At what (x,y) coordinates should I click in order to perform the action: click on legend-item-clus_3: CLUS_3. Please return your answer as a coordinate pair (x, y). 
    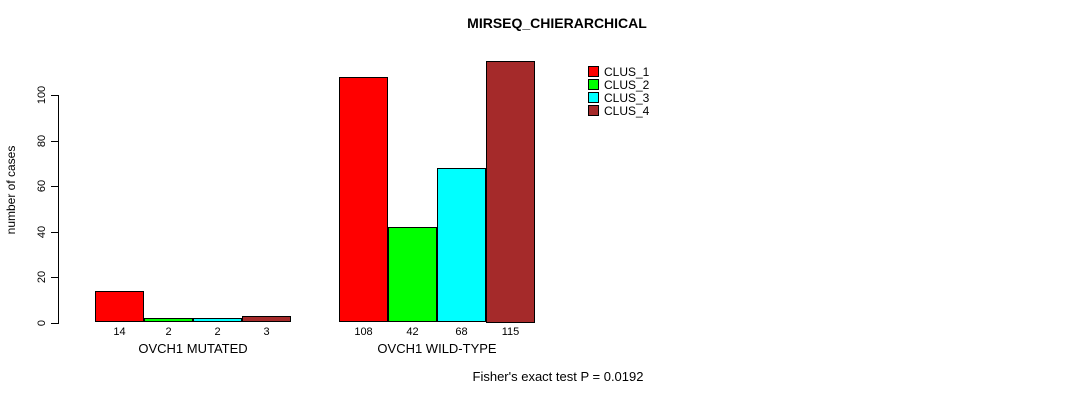
    Looking at the image, I should click on (619, 97).